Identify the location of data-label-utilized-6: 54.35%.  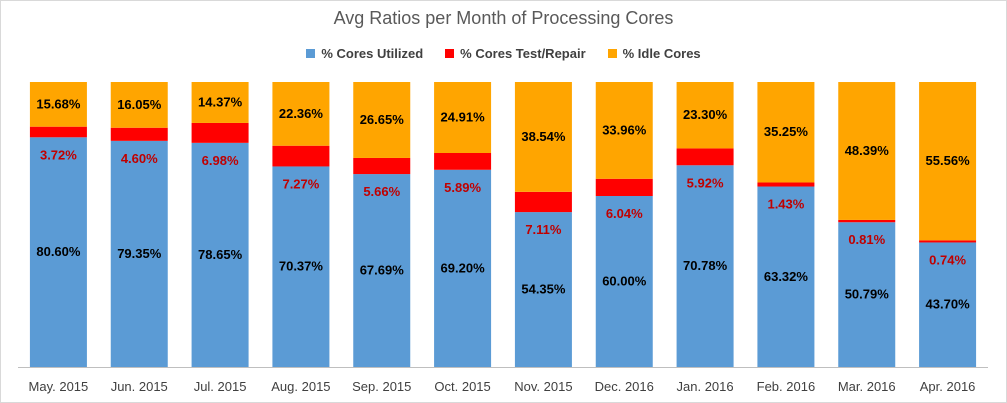
(543, 289).